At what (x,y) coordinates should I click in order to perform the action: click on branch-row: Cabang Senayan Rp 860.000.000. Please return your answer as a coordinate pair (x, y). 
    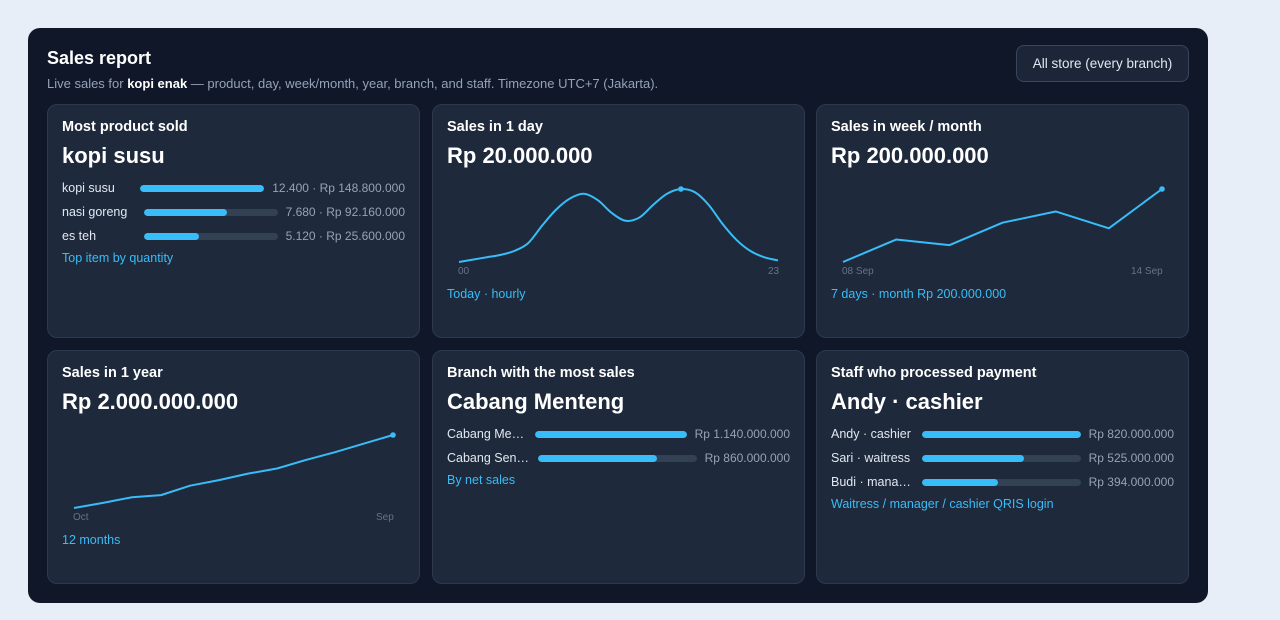
    Looking at the image, I should click on (618, 458).